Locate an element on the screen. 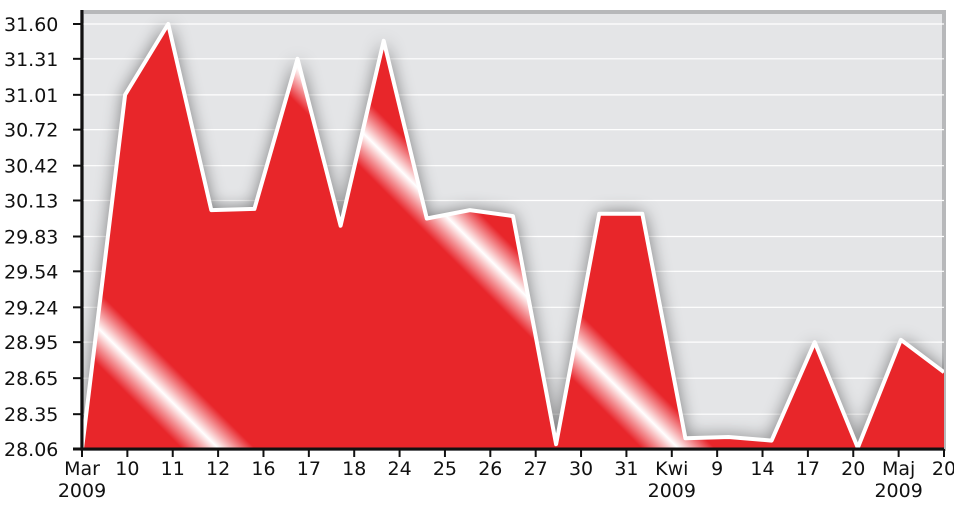 The height and width of the screenshot is (509, 954). x-tick-label: 30 is located at coordinates (581, 469).